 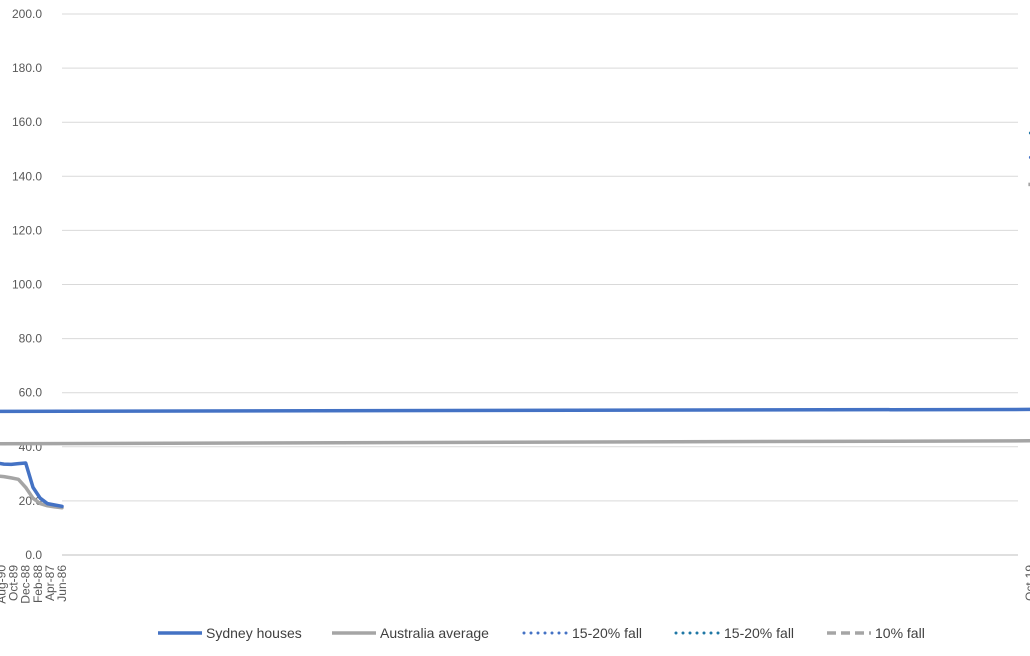 I want to click on y-tick-label: 140.0, so click(x=27, y=176).